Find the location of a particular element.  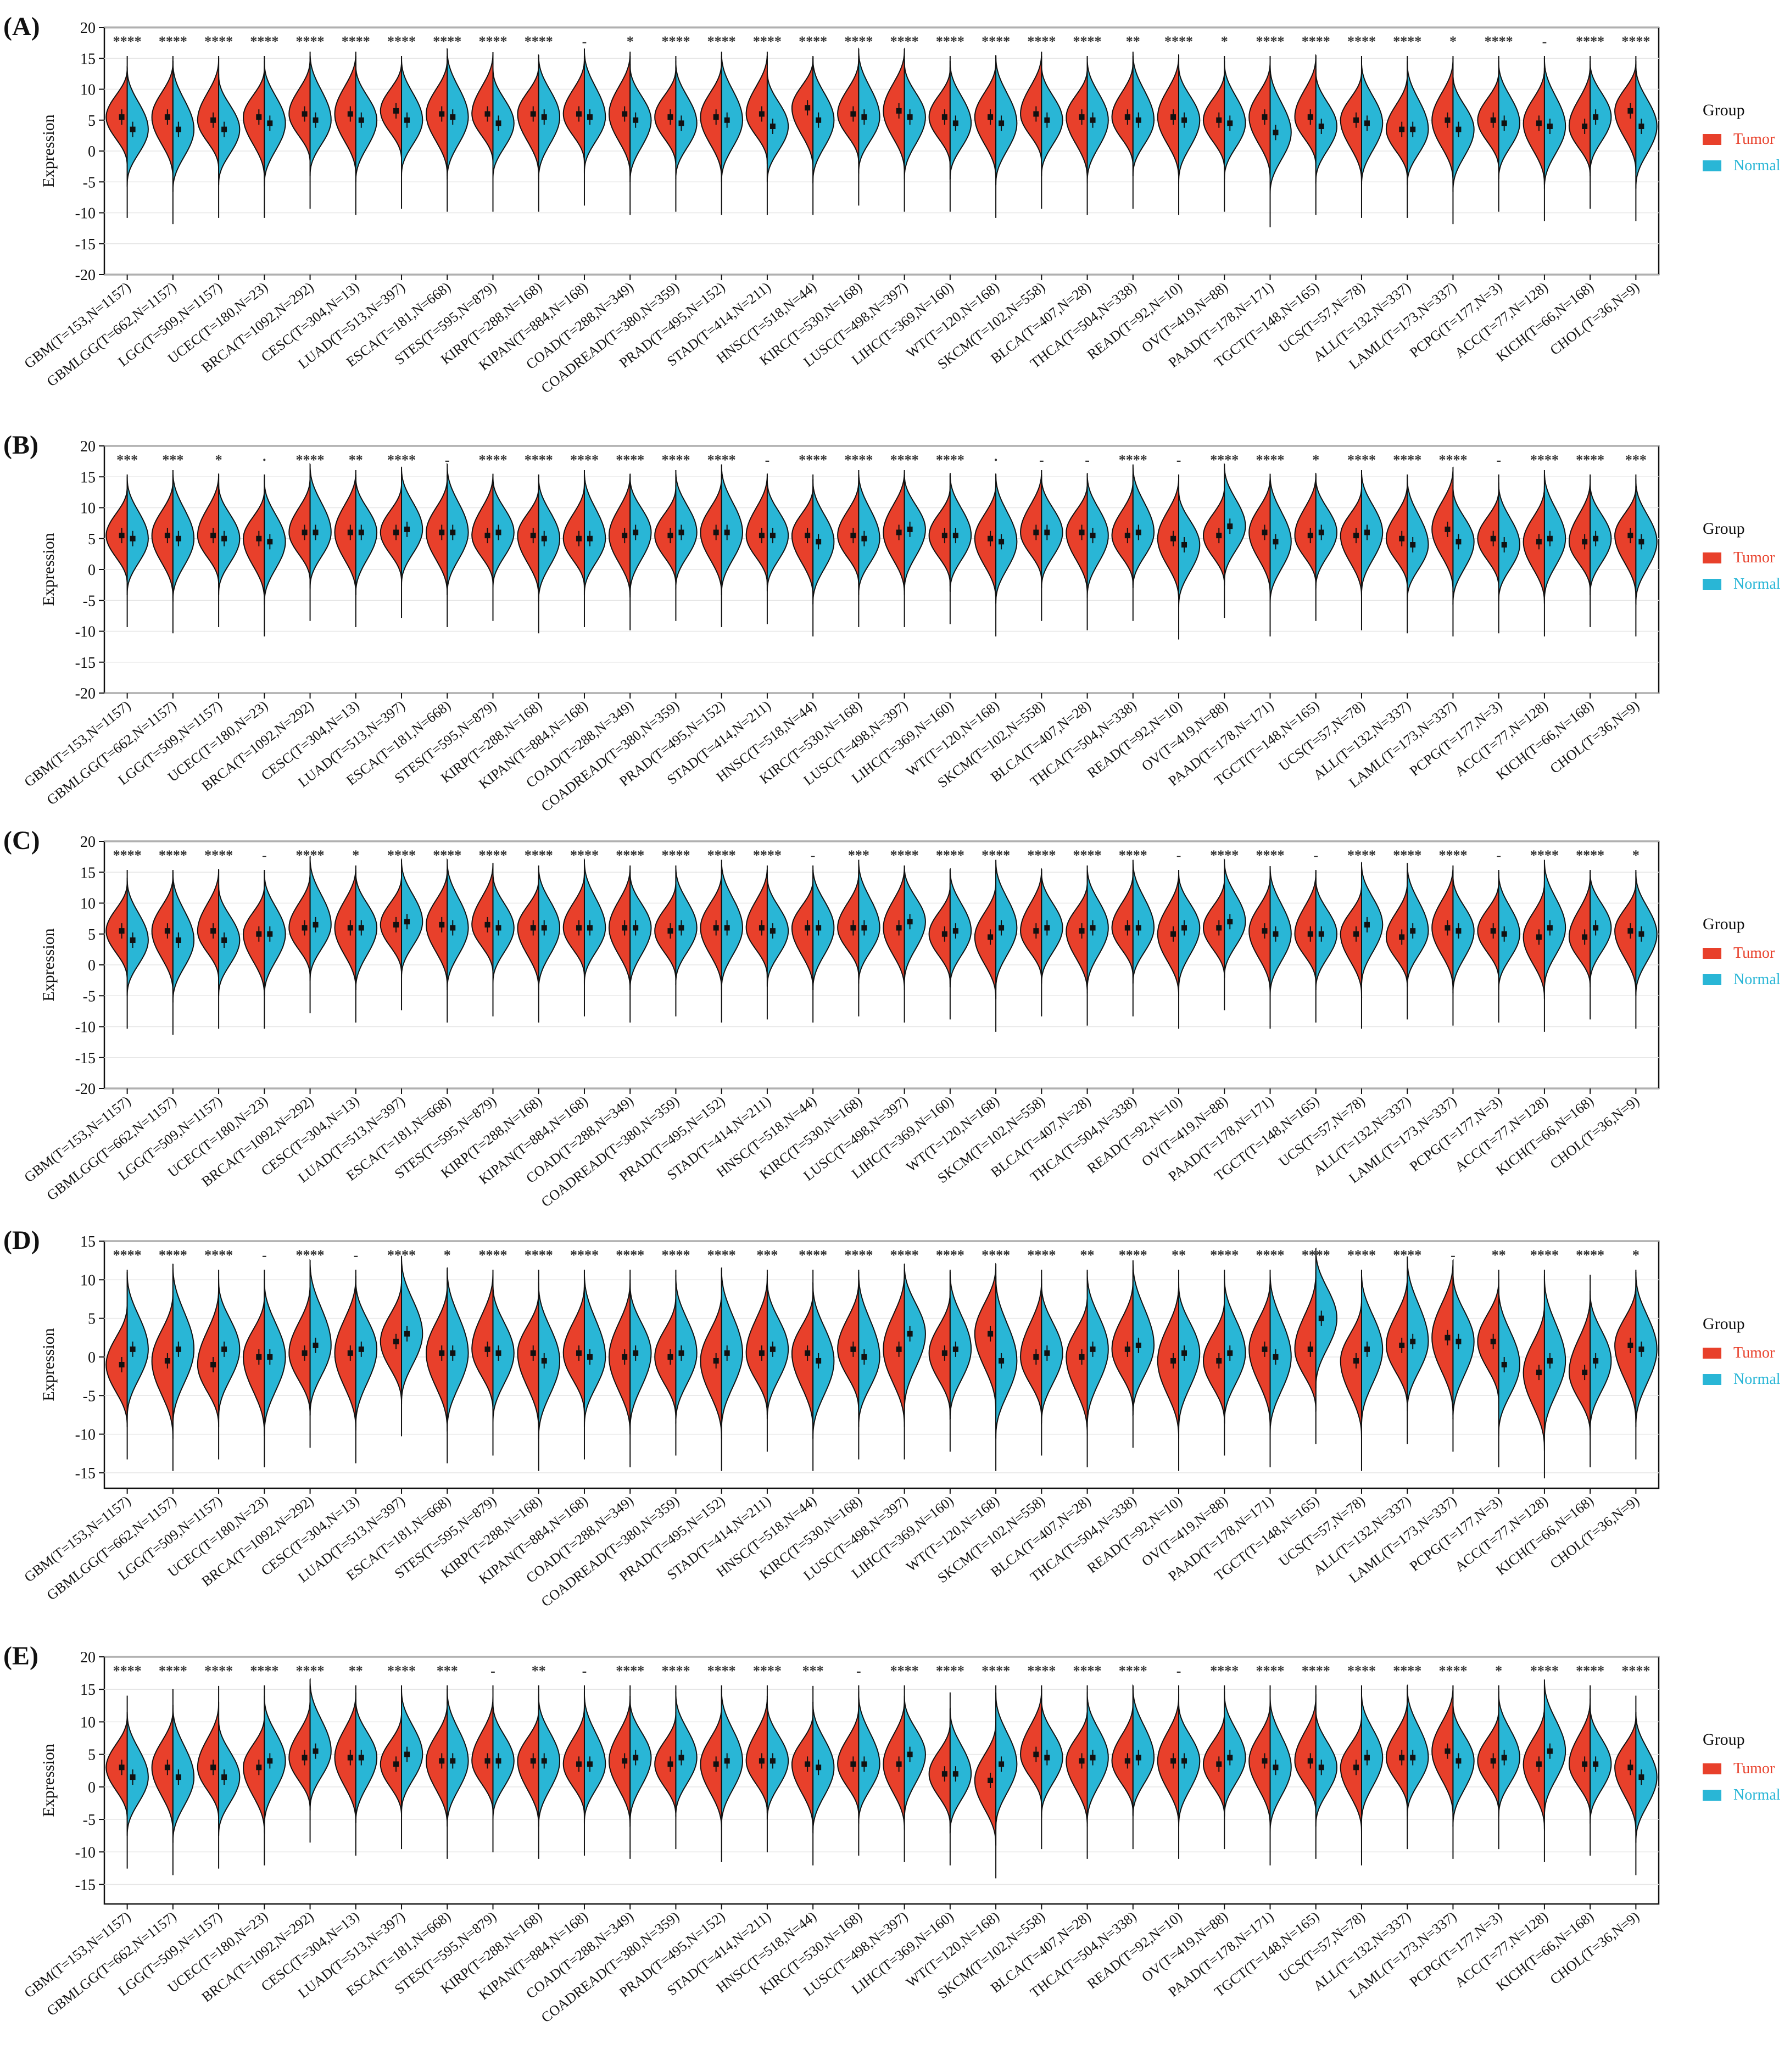

legend: Group Tumor Normal is located at coordinates (1742, 556).